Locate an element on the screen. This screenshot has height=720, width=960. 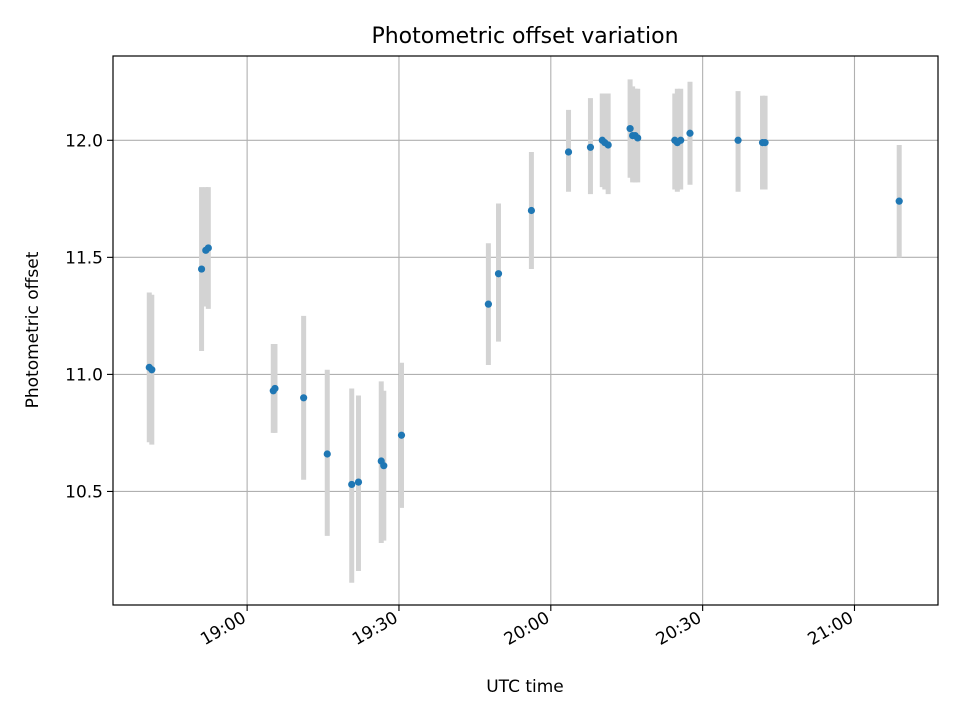
chart-title: Photometric offset variation is located at coordinates (524, 36).